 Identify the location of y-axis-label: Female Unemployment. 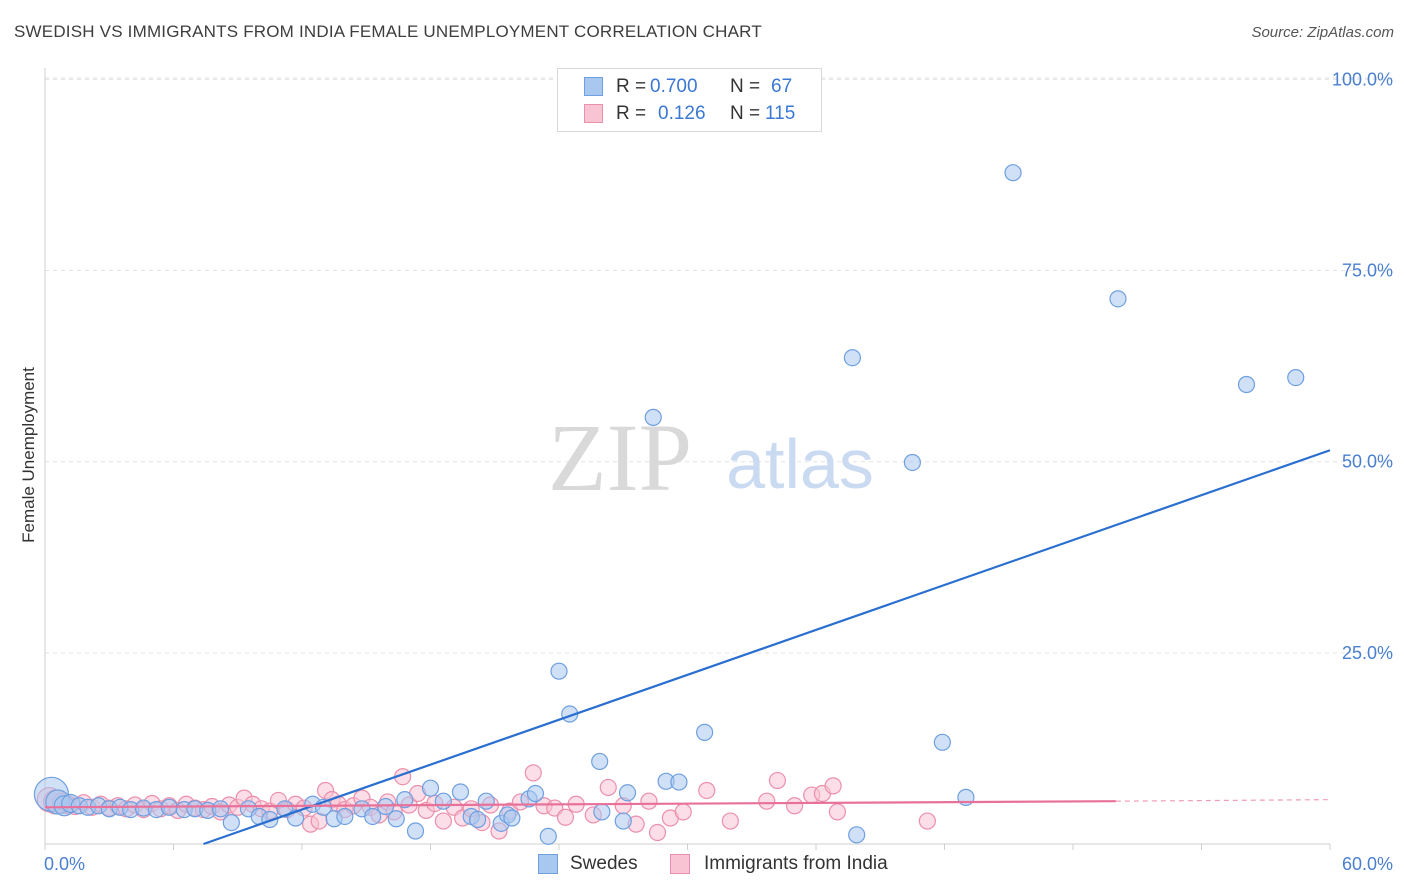
(28, 455).